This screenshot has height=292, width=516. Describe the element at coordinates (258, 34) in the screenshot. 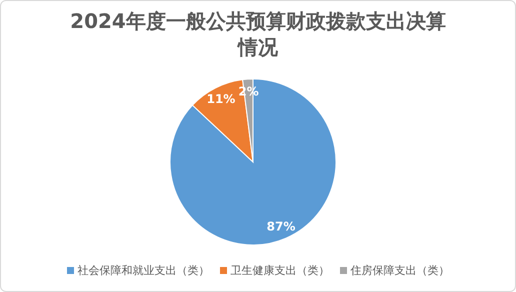

I see `chart-title: 2024年度一般公共预算财政拨款支出决算情况` at that location.